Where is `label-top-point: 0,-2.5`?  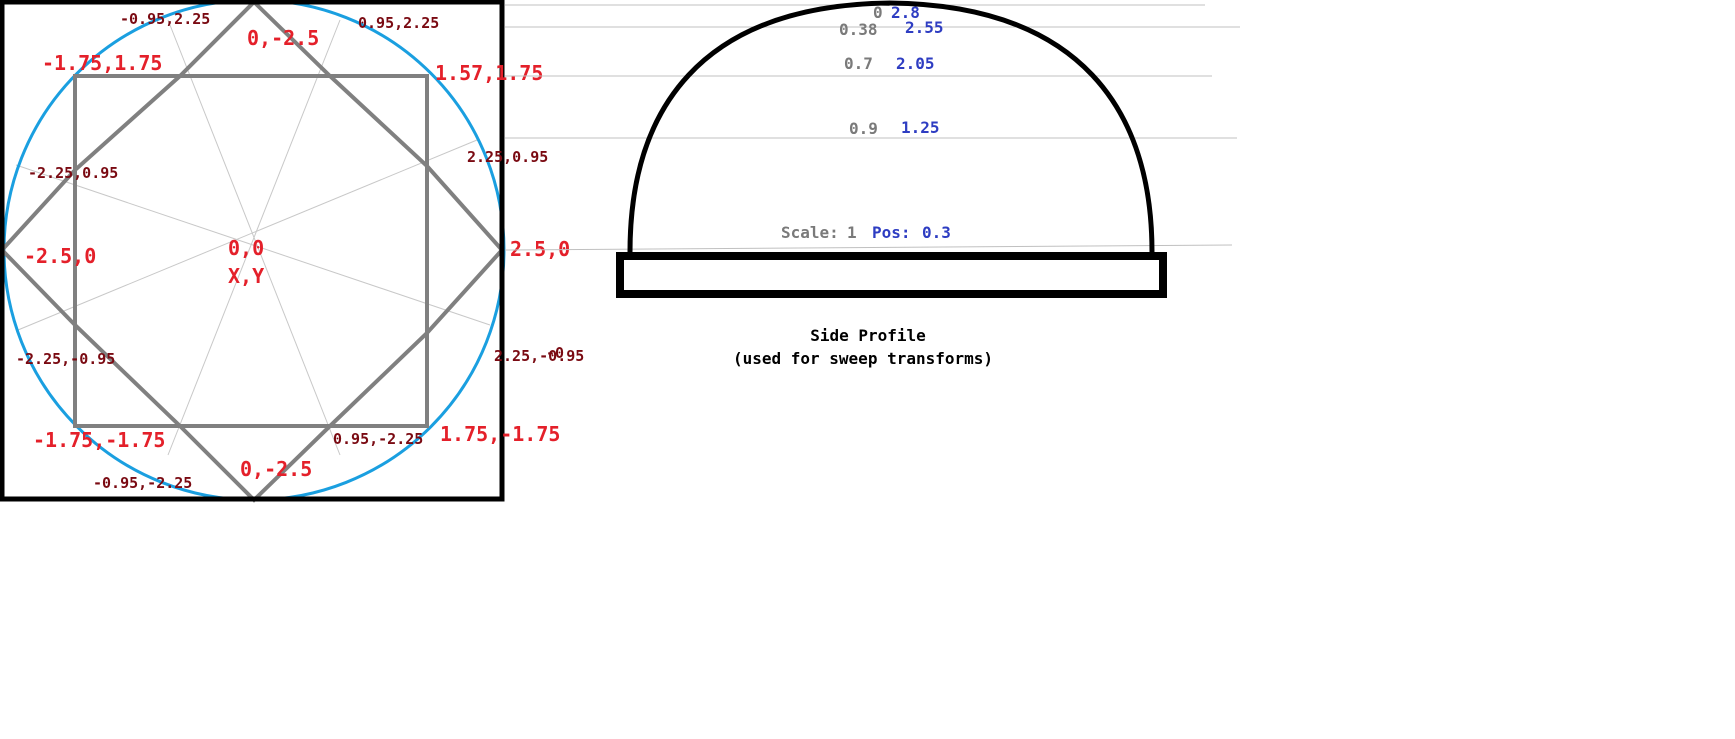 label-top-point: 0,-2.5 is located at coordinates (283, 38).